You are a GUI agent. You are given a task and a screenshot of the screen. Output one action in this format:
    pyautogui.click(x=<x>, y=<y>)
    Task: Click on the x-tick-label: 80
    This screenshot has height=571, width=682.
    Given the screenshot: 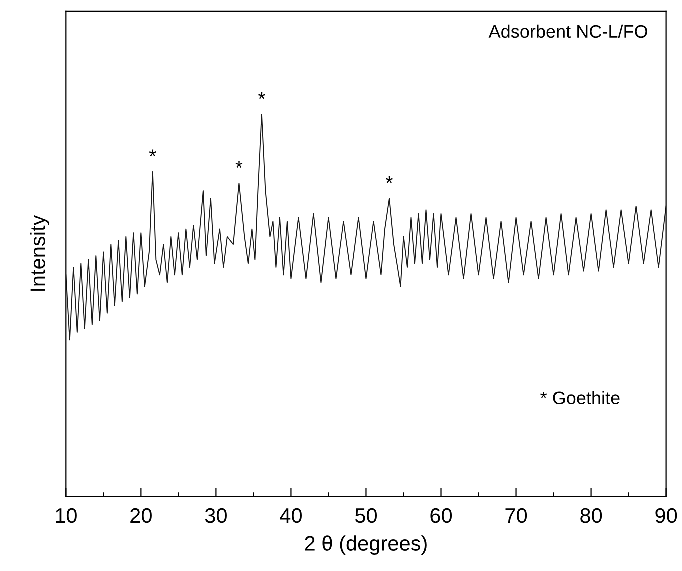 What is the action you would take?
    pyautogui.click(x=591, y=516)
    